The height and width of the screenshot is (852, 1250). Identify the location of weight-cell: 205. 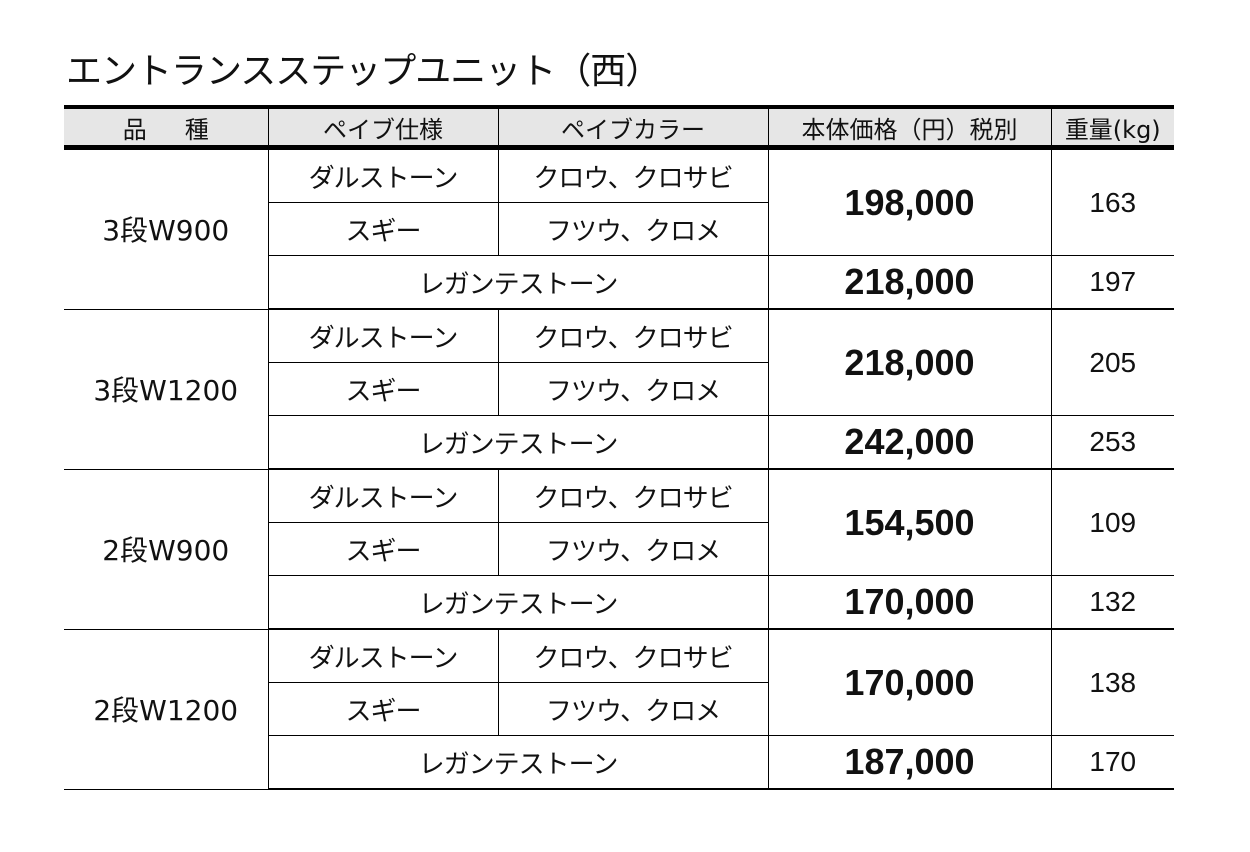
(1112, 362).